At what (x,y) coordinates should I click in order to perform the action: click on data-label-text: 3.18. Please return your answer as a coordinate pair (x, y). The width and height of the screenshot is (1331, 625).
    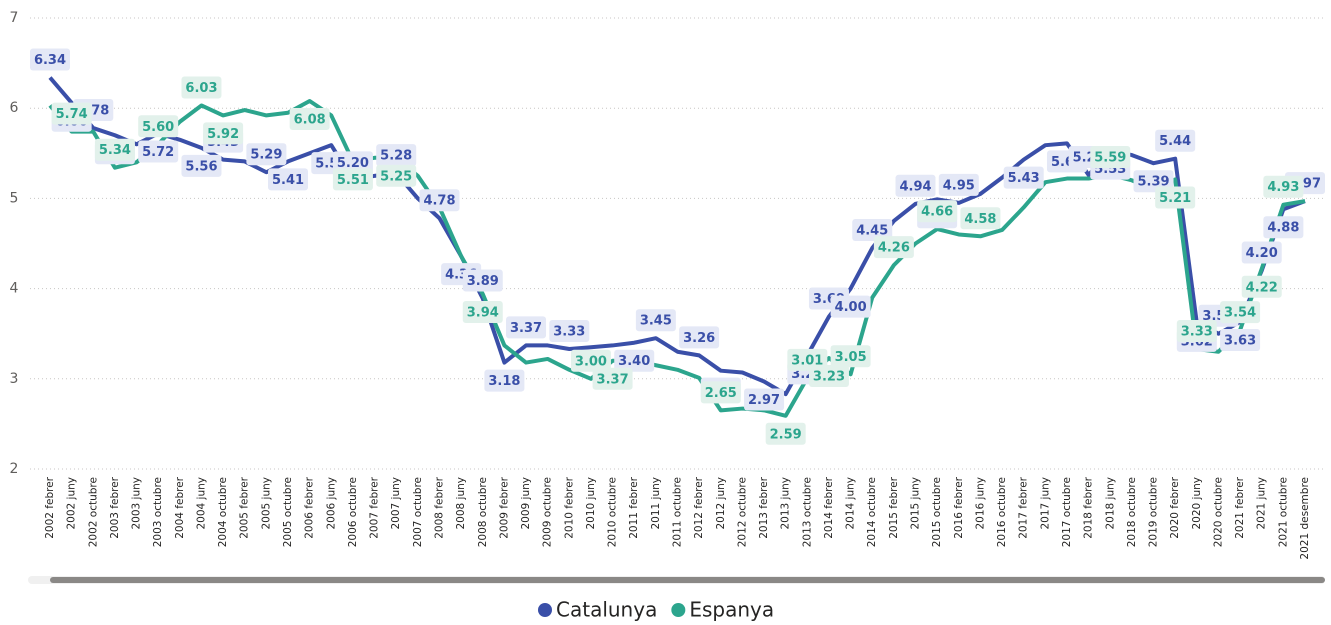
    Looking at the image, I should click on (504, 381).